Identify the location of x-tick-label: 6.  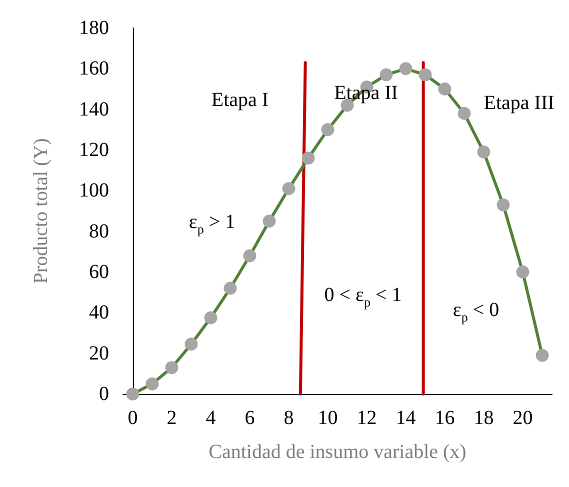
(249, 418).